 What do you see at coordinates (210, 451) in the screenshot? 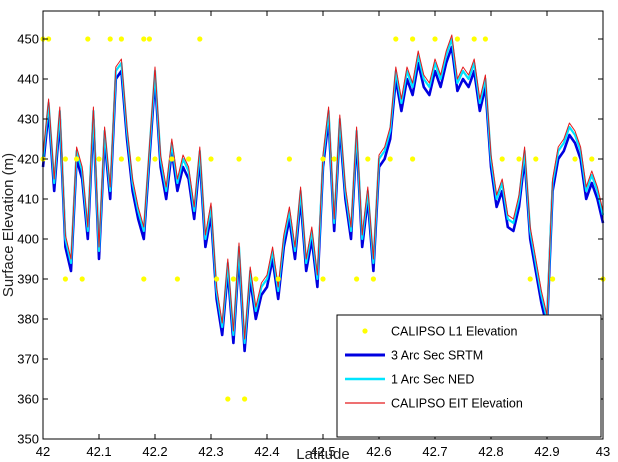
I see `x-tick-label: 42.3` at bounding box center [210, 451].